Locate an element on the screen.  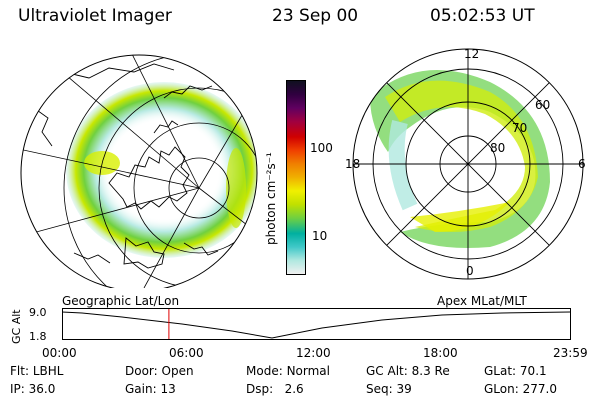
geo-map-label: Geographic Lat/Lon is located at coordinates (121, 301).